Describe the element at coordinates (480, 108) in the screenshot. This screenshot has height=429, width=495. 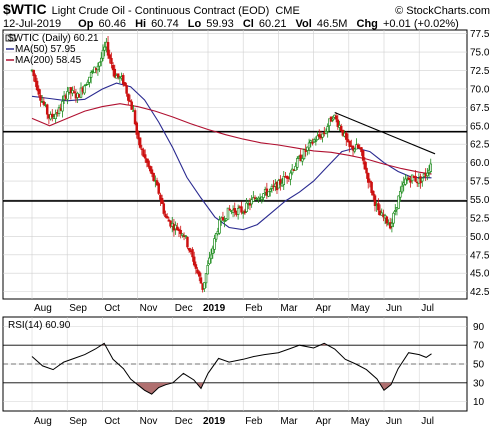
I see `price-y-tick-label: 67.5` at that location.